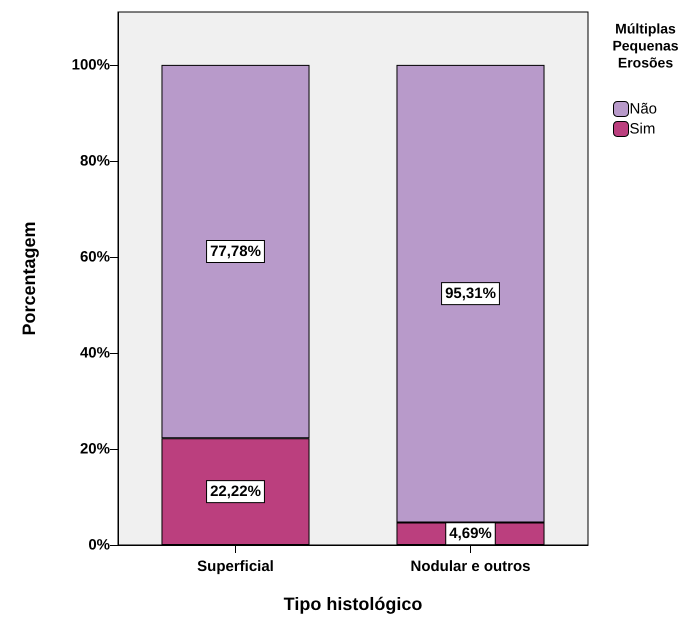 This screenshot has width=695, height=621. I want to click on legend-label: Não, so click(644, 109).